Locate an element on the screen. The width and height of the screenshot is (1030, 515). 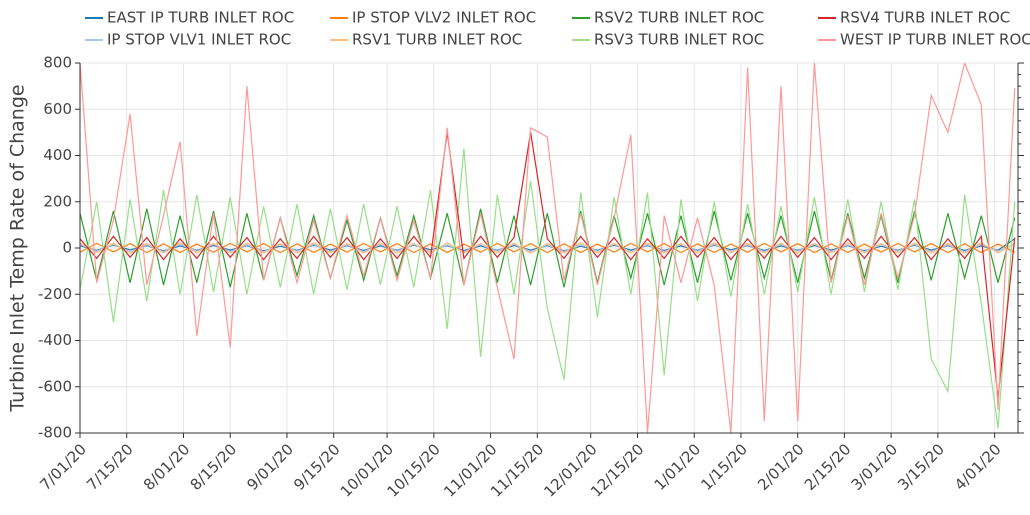
x-tick-label: 8/15/20 is located at coordinates (214, 467).